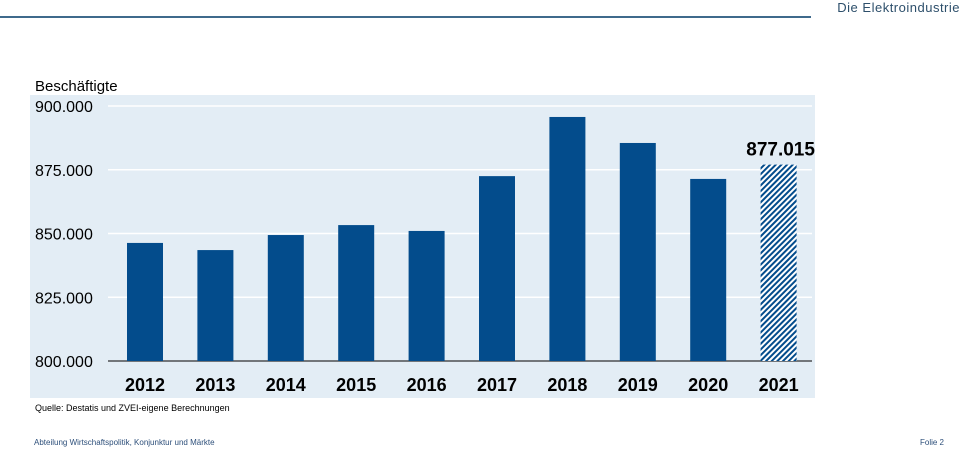  Describe the element at coordinates (567, 238) in the screenshot. I see `bar-2018` at that location.